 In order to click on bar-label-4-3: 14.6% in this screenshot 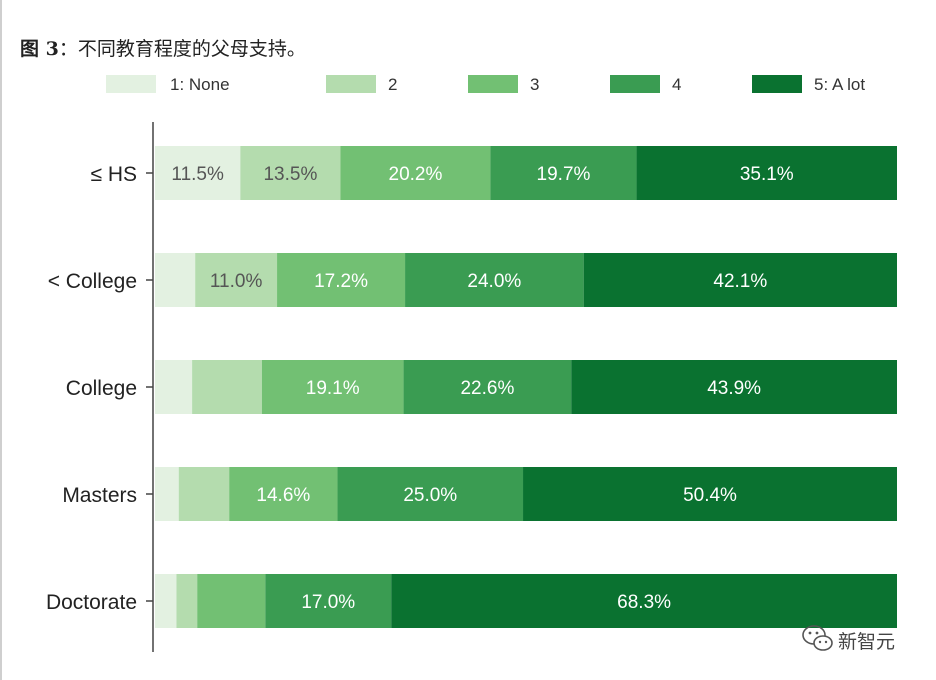, I will do `click(283, 495)`.